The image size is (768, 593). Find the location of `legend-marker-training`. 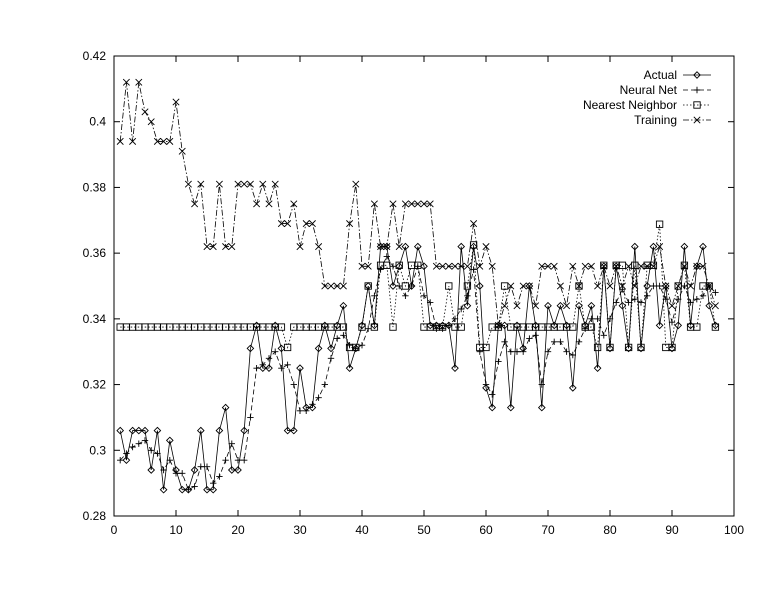

legend-marker-training is located at coordinates (697, 120).